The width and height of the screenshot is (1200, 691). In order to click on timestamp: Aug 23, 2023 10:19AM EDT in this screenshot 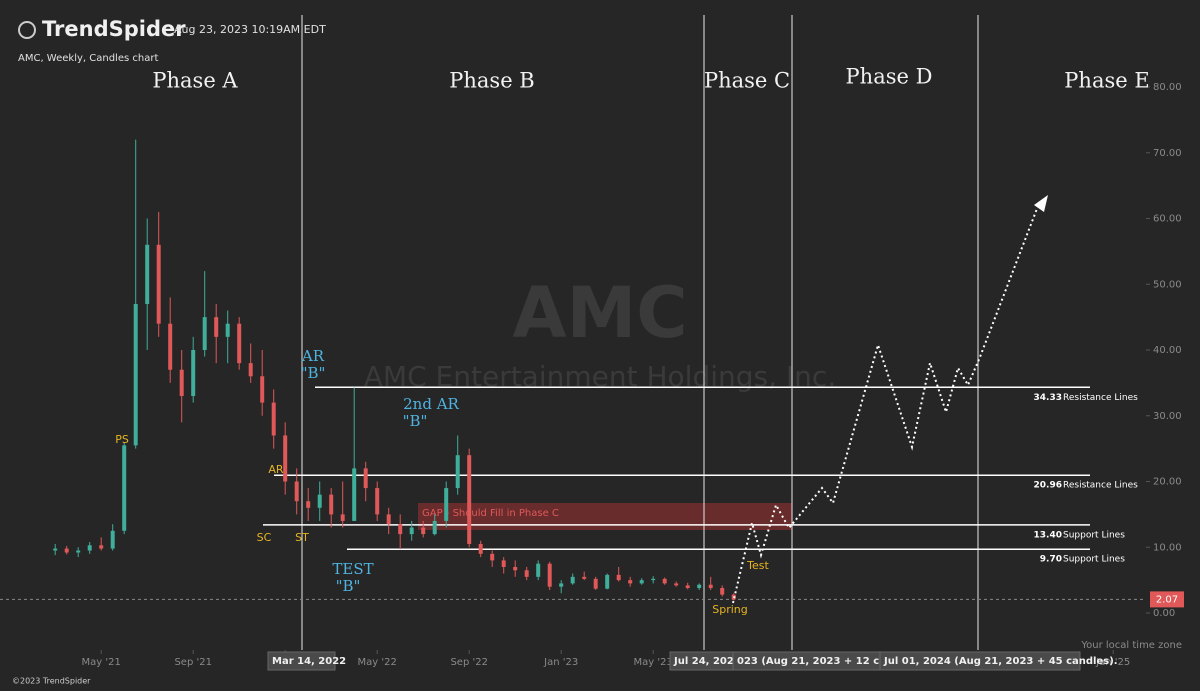, I will do `click(250, 29)`.